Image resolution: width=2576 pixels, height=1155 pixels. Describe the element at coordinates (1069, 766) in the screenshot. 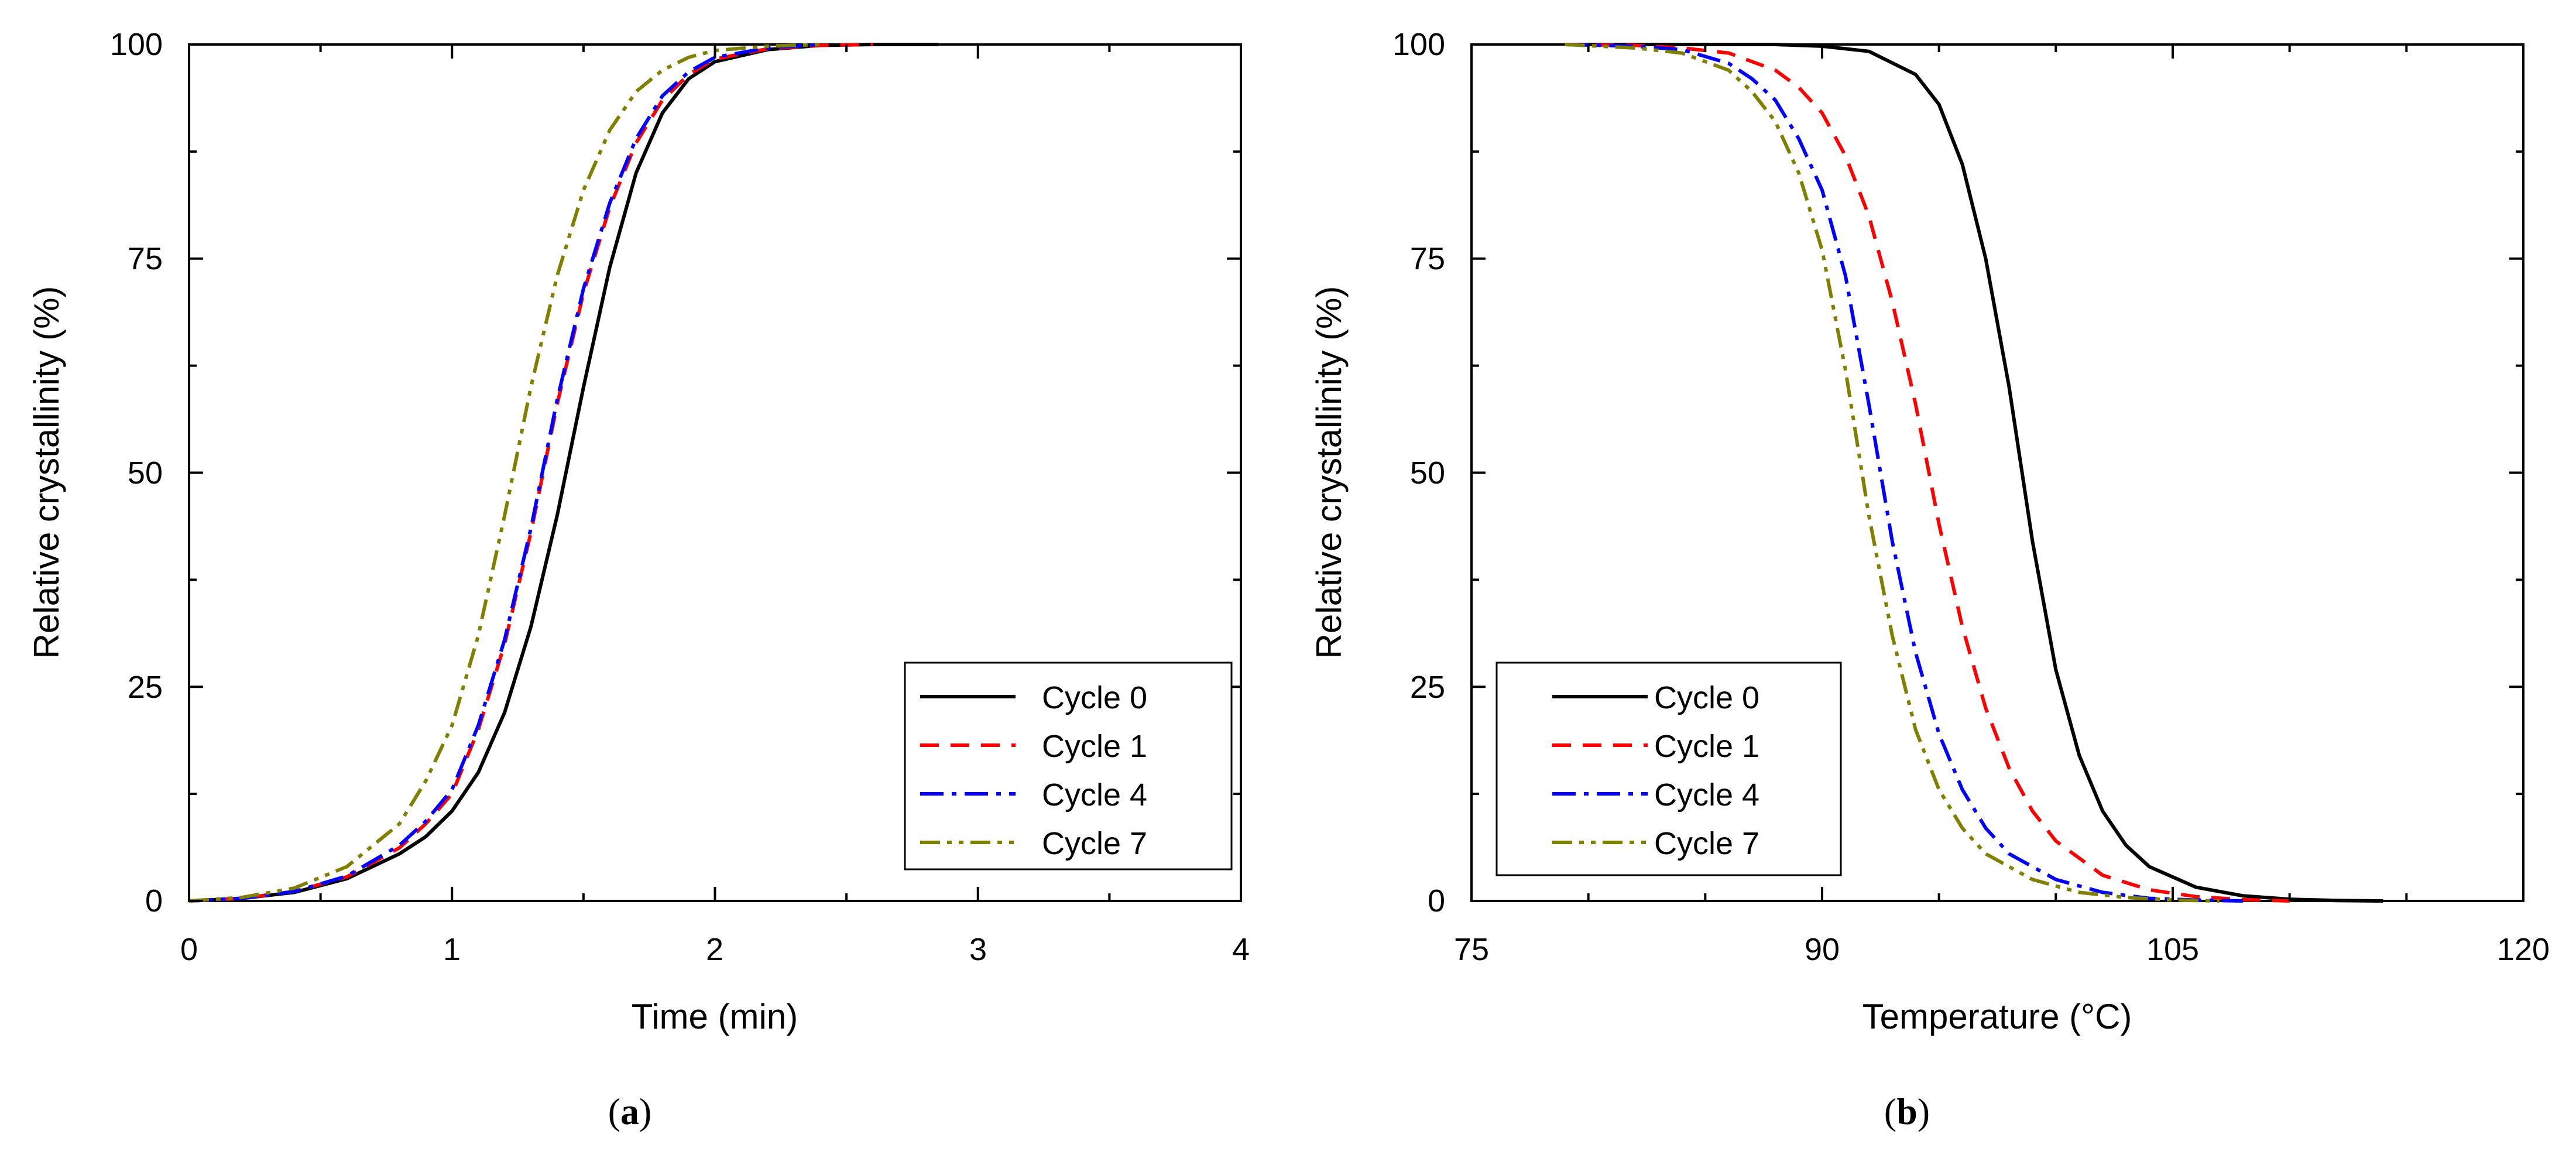

I see `legend-a: Cycle 0 Cycle 1 Cycle 4 Cycle 7` at that location.